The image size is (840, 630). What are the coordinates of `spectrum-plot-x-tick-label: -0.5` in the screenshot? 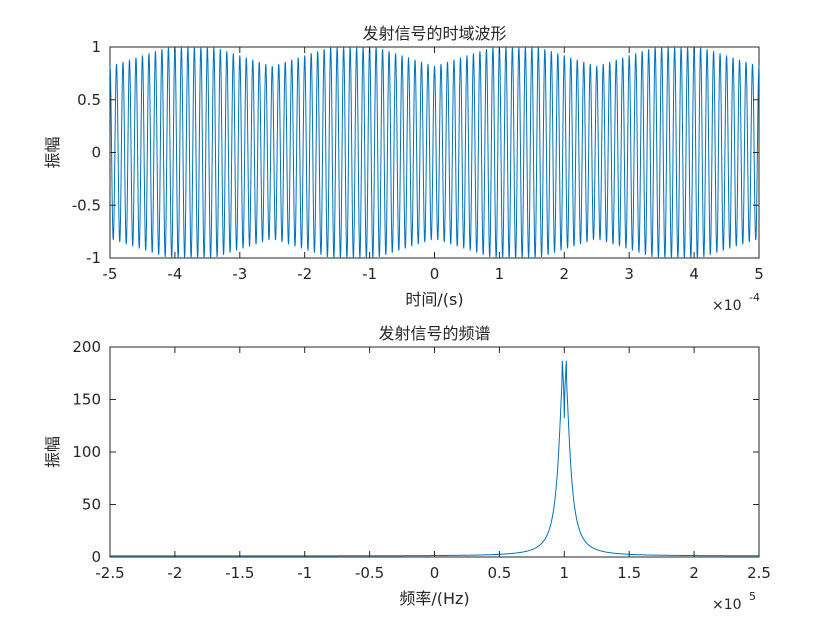 It's located at (369, 573).